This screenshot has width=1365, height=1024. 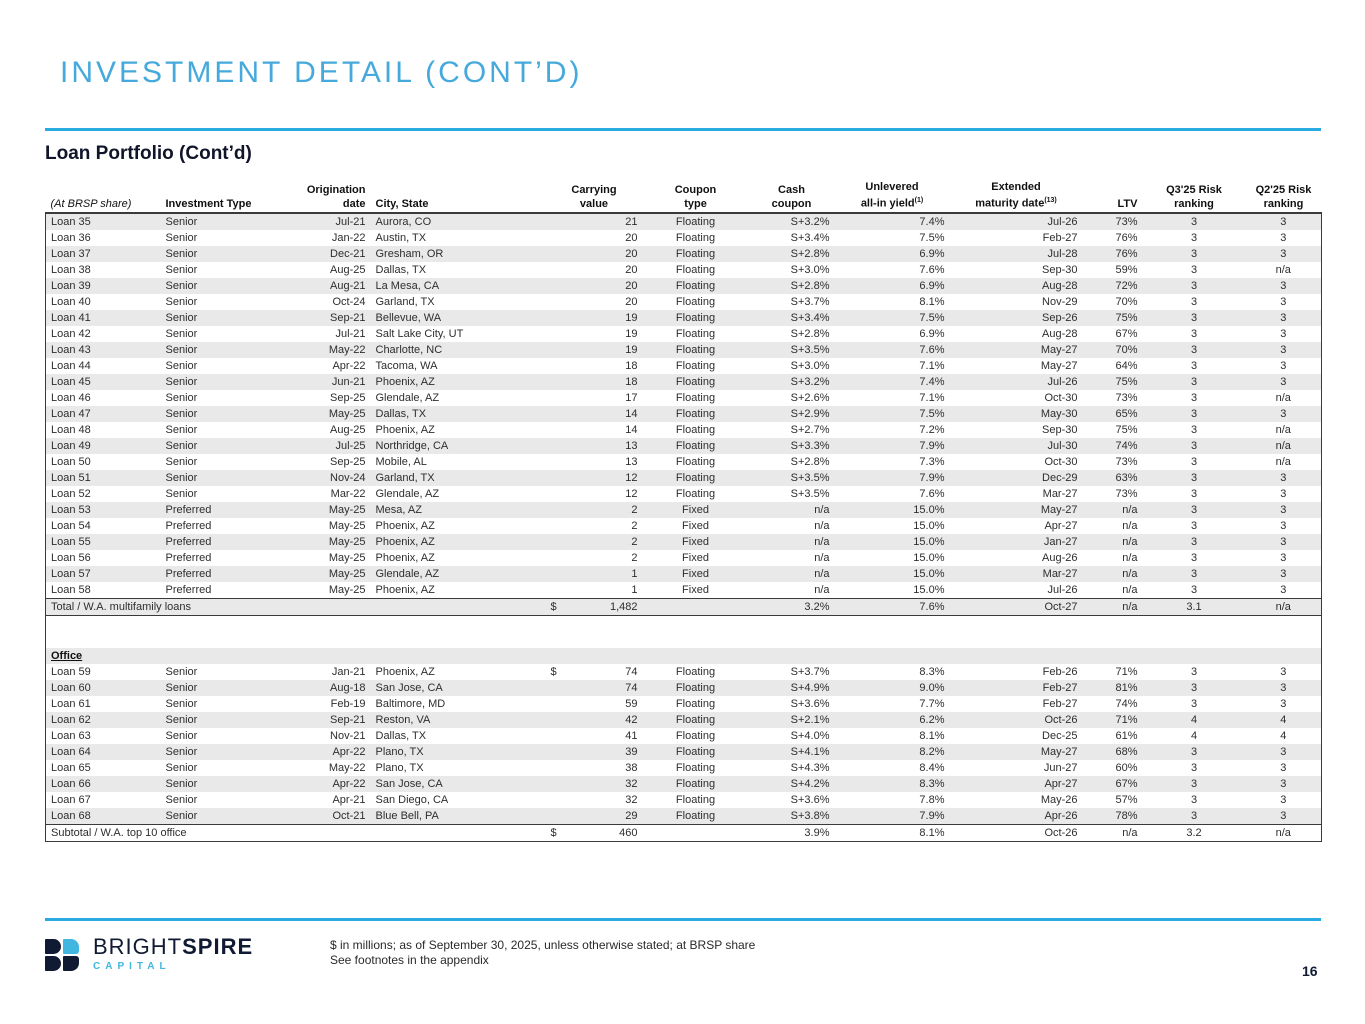 What do you see at coordinates (611, 525) in the screenshot?
I see `table-cell: 2` at bounding box center [611, 525].